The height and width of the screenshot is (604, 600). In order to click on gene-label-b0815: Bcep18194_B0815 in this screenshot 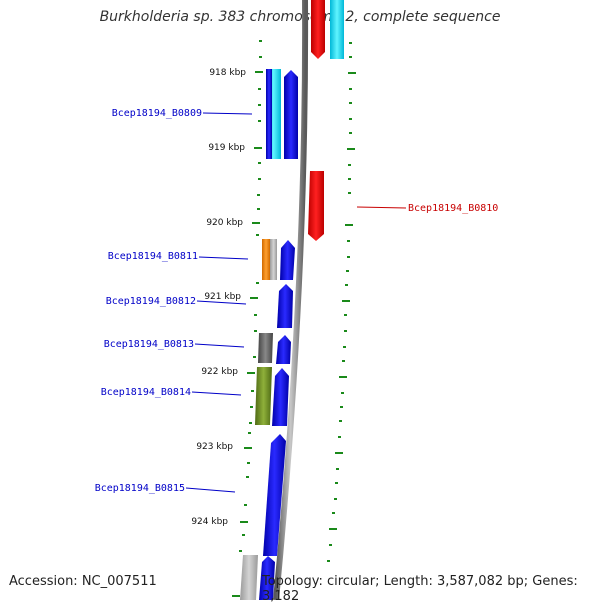, I will do `click(140, 488)`.